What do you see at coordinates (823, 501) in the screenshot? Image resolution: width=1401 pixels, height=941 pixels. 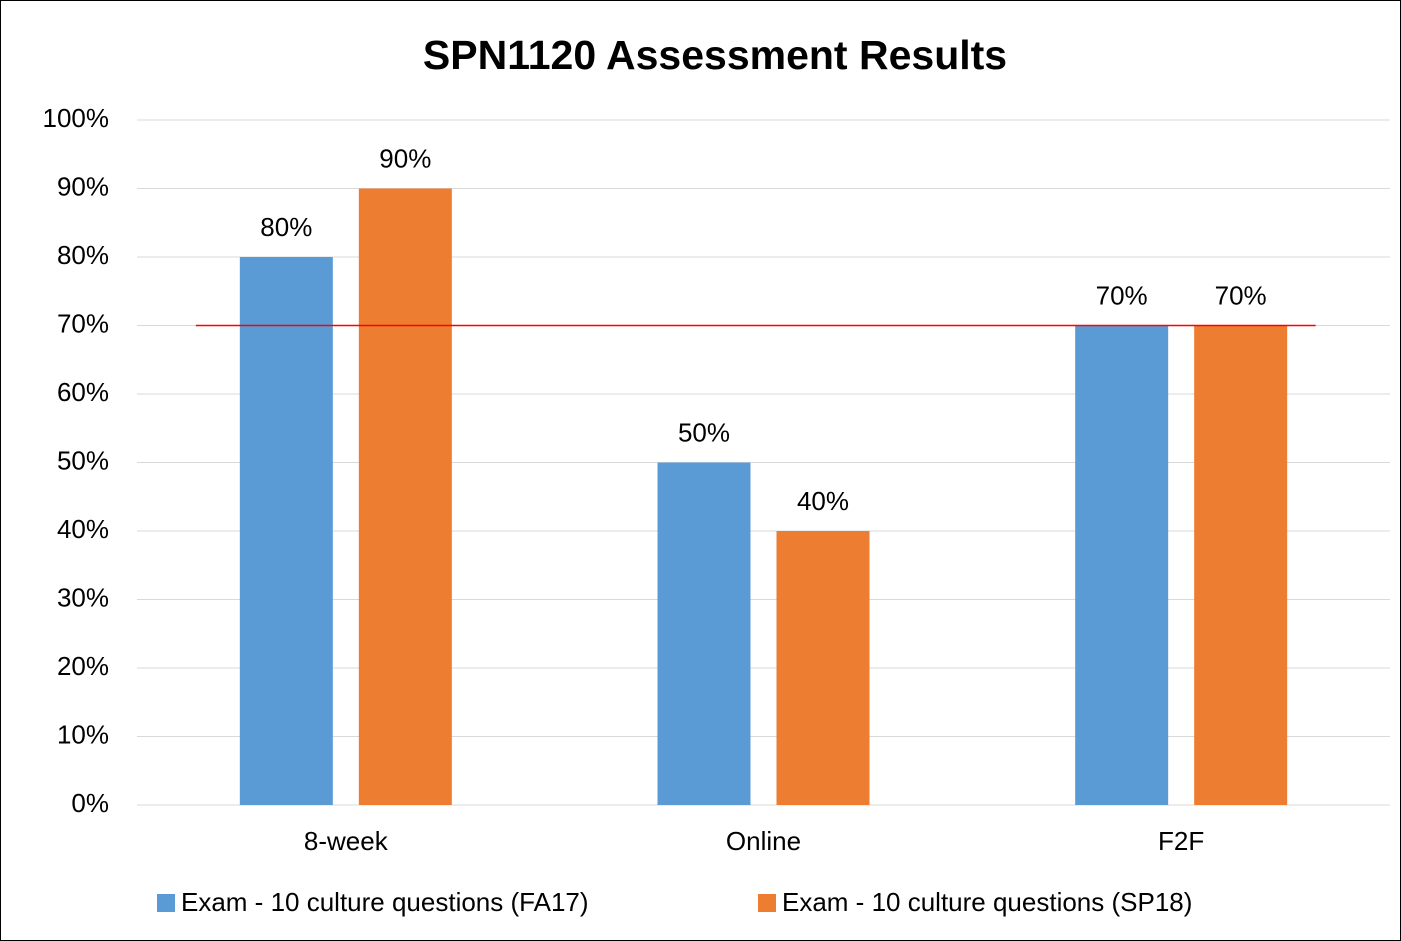 I see `data-label: 40%` at bounding box center [823, 501].